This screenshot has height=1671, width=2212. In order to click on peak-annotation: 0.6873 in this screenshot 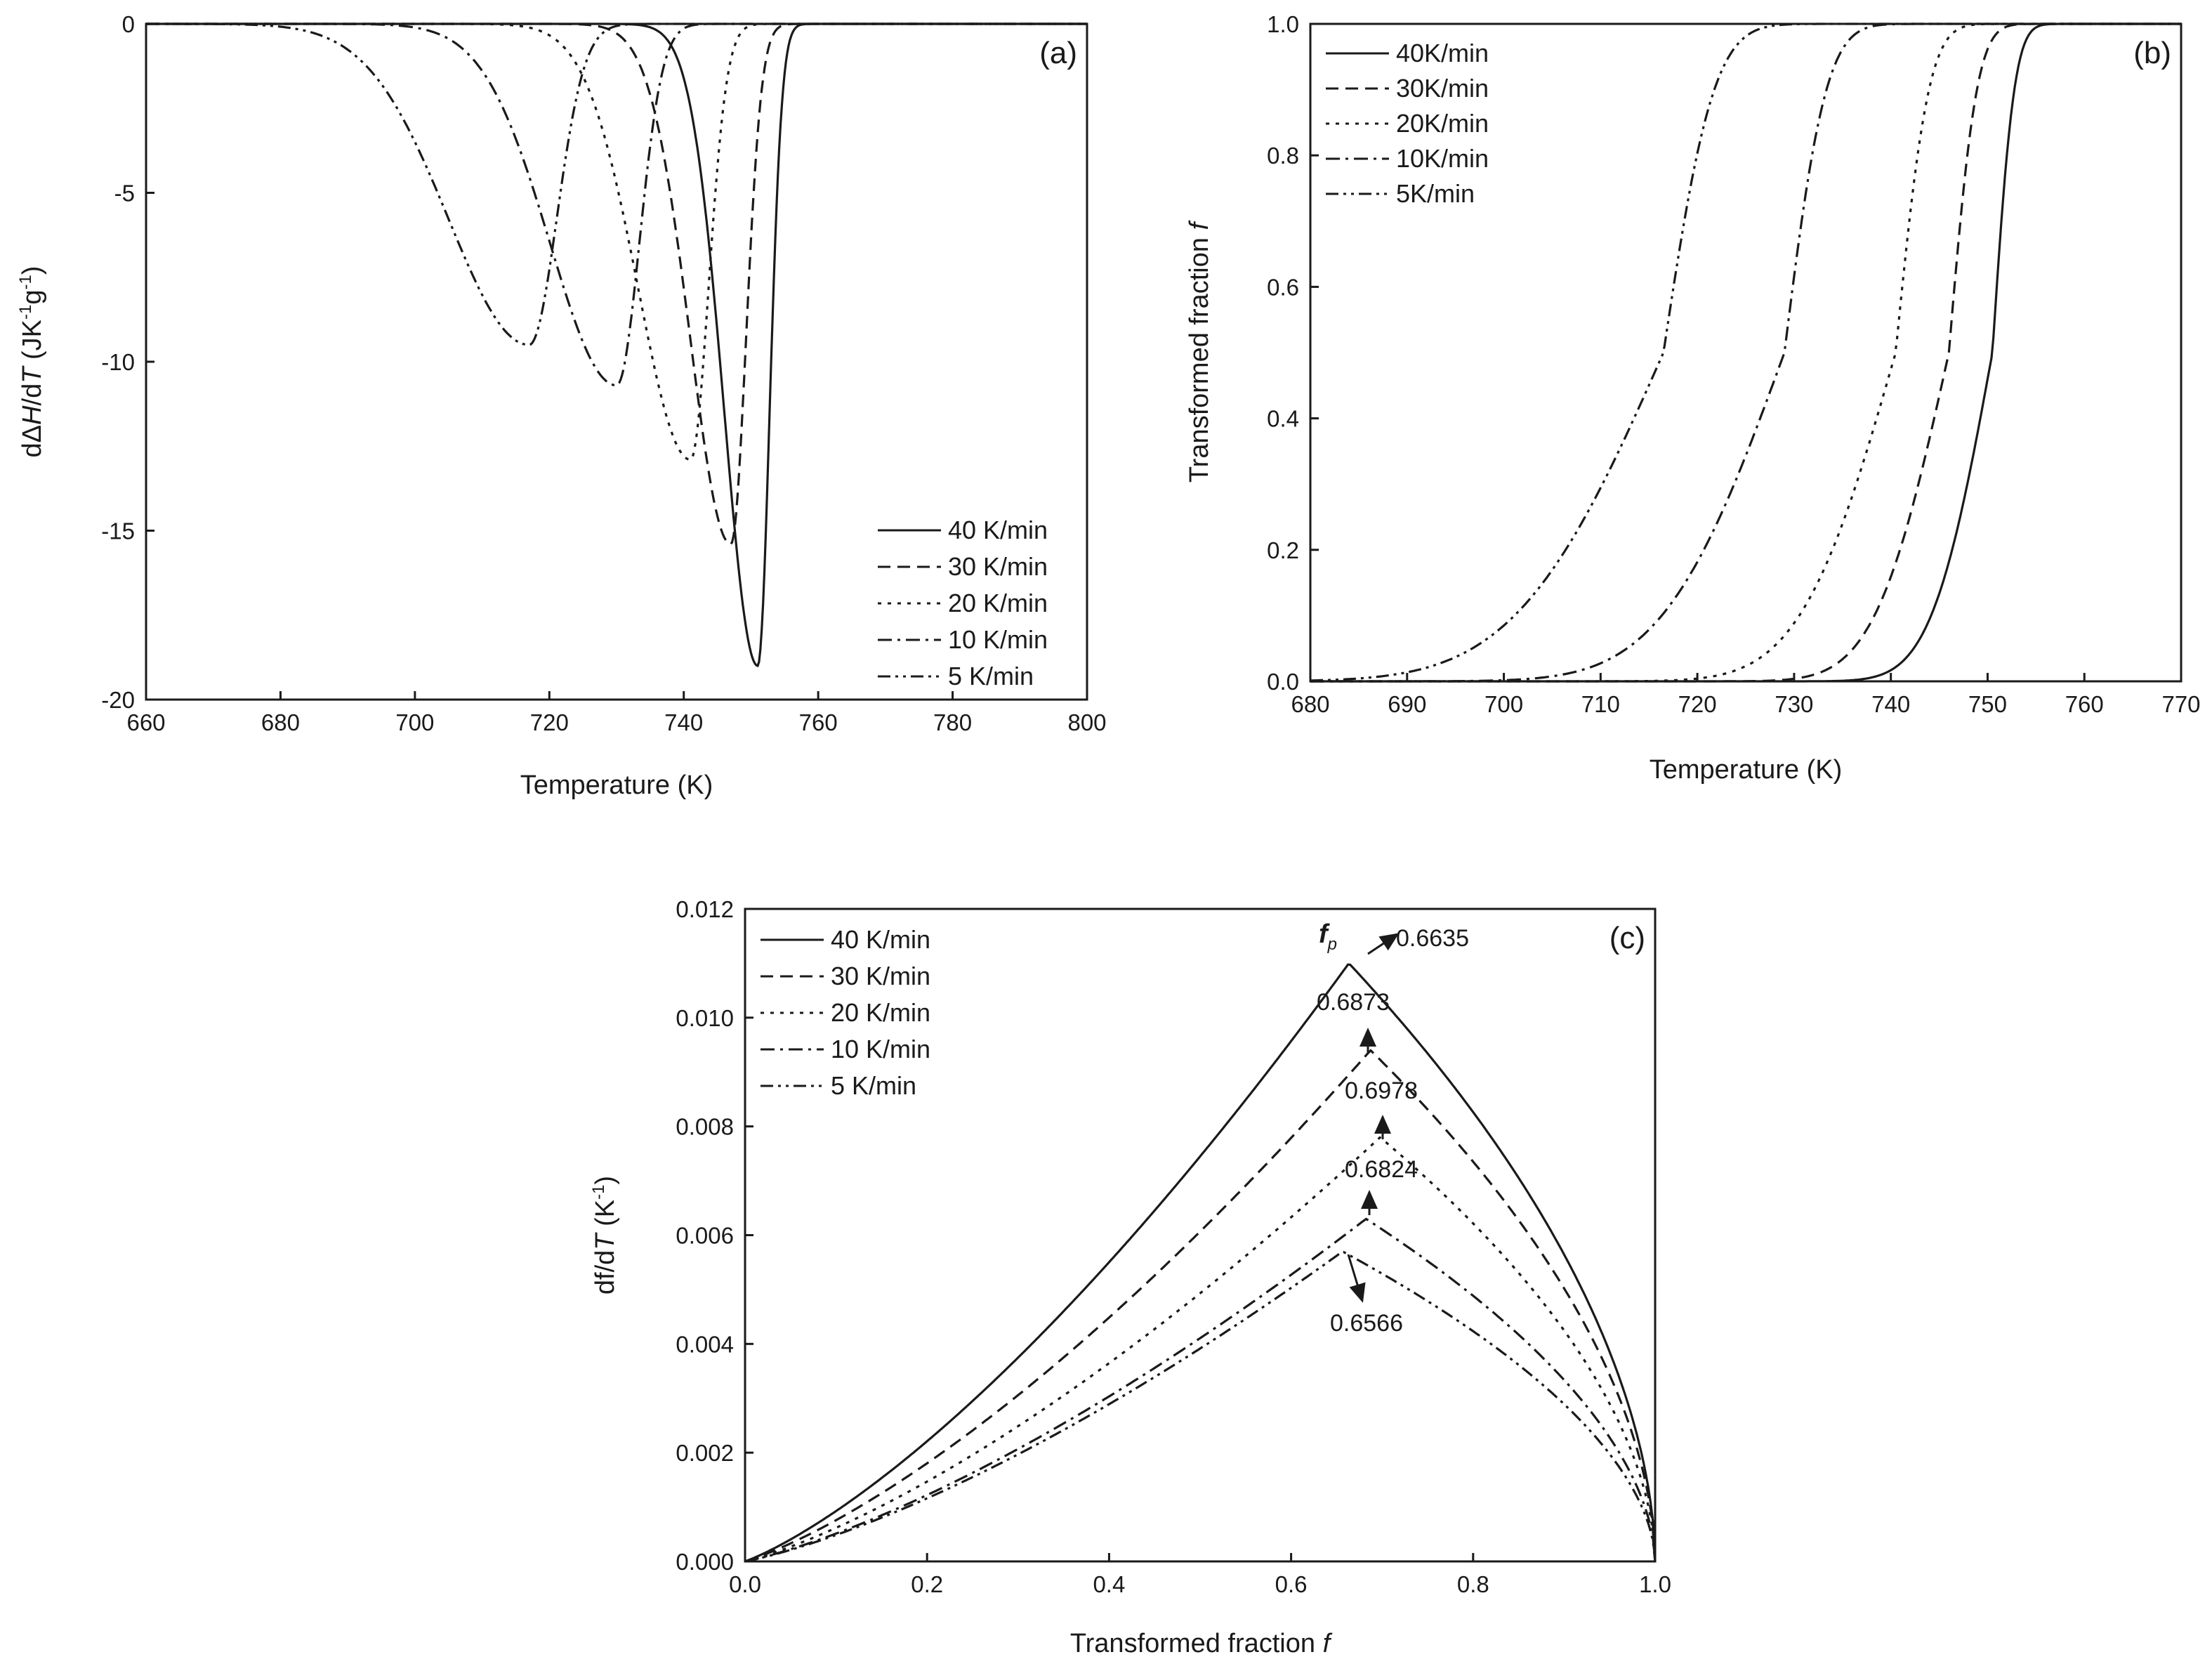, I will do `click(1353, 1003)`.